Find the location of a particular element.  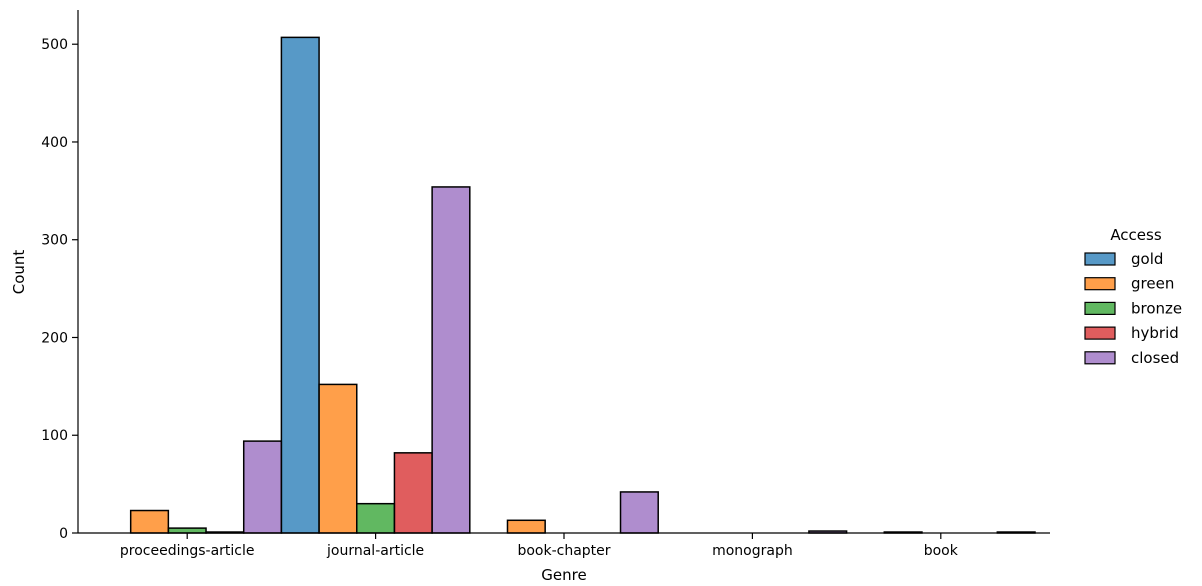

legend-label-green: green is located at coordinates (1152, 284).